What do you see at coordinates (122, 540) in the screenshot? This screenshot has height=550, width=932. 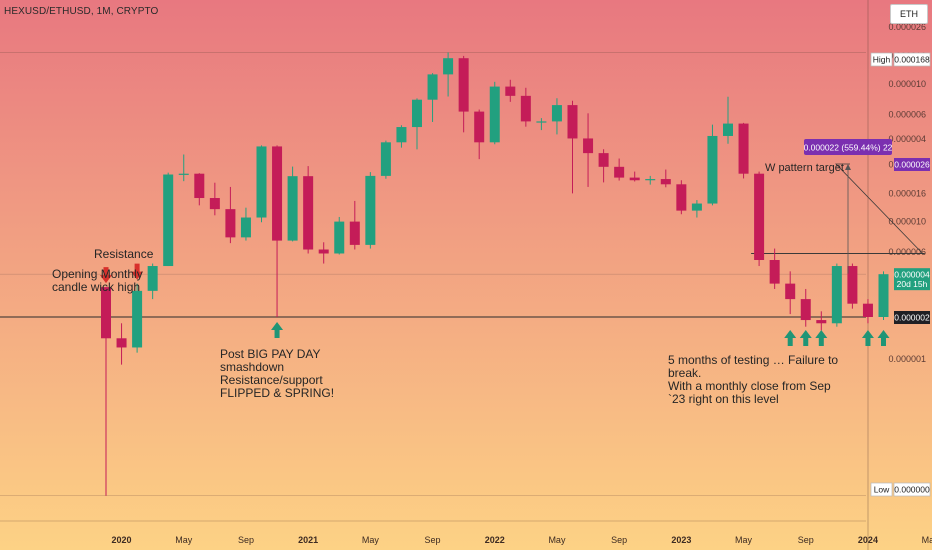 I see `x-tick-label: 2020` at bounding box center [122, 540].